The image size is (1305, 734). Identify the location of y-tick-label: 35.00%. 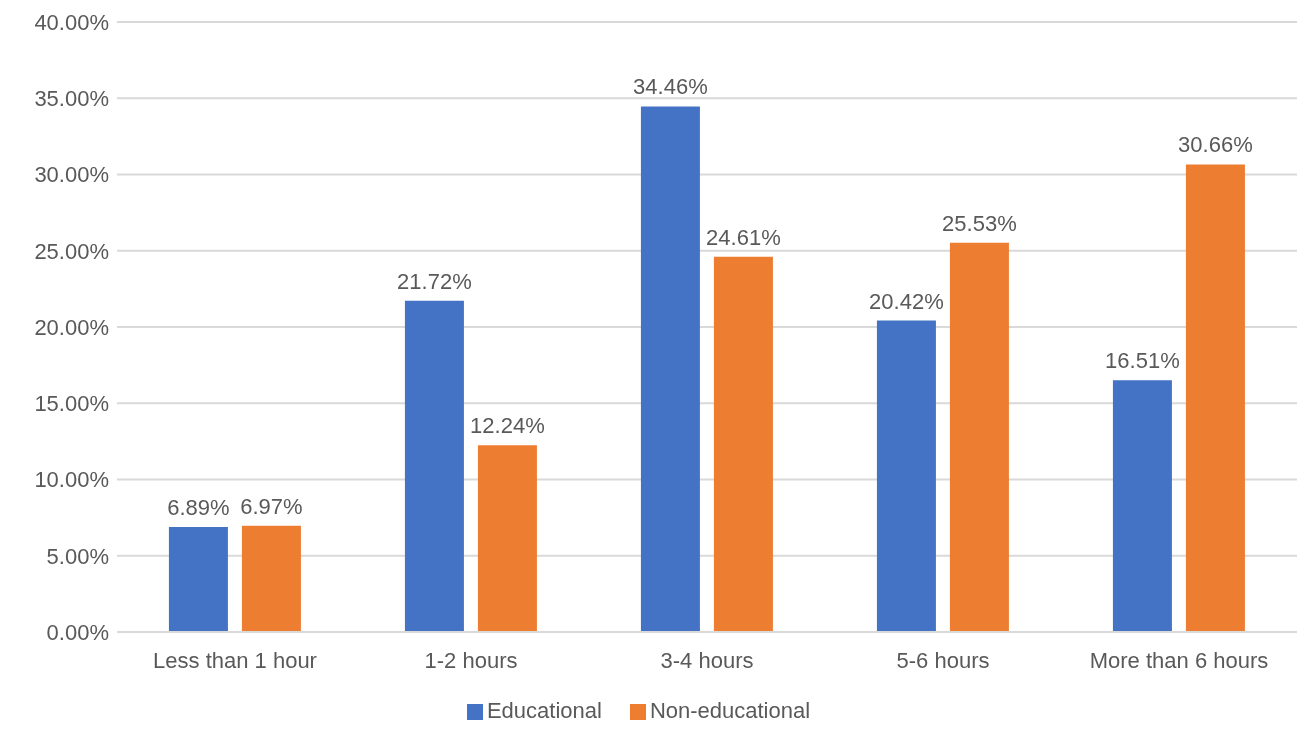
(71, 99).